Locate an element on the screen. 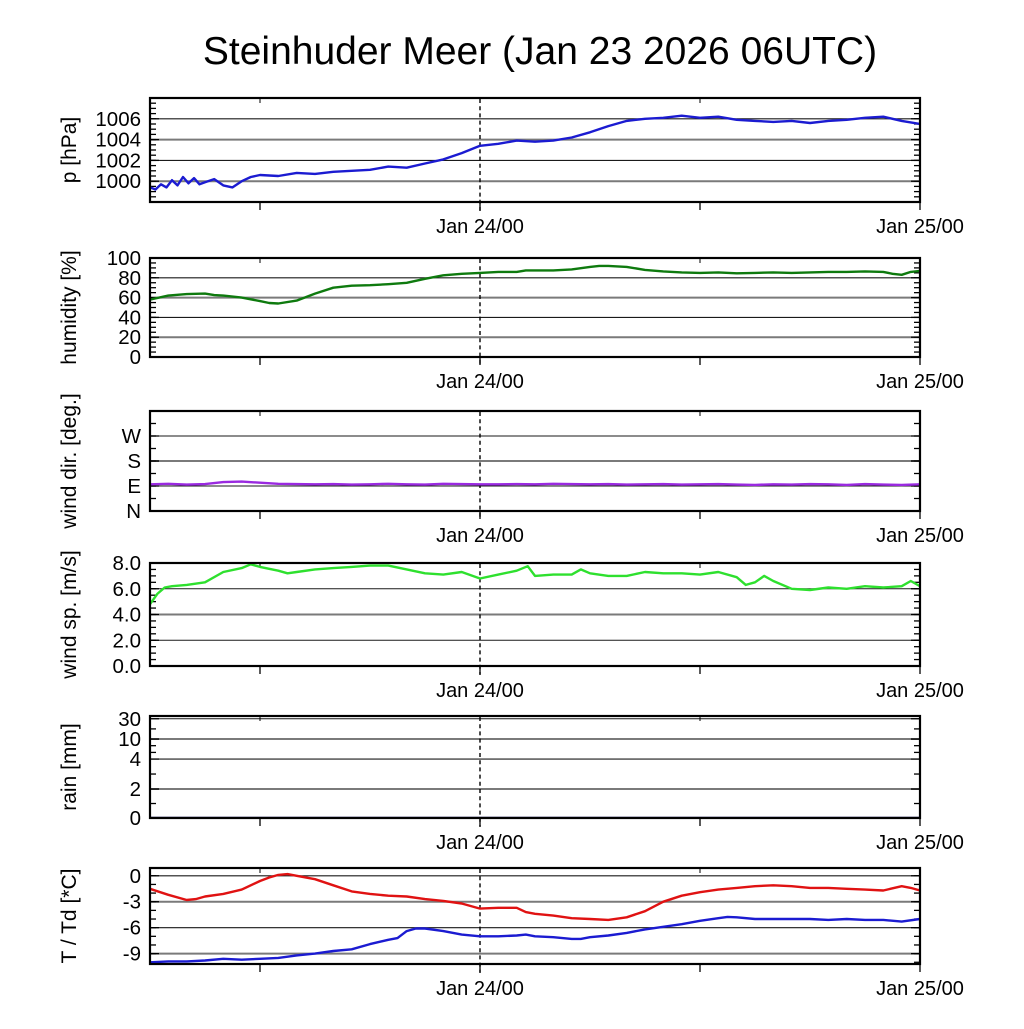 The width and height of the screenshot is (1024, 1029). y-tick-label-humidity: 0 is located at coordinates (135, 357).